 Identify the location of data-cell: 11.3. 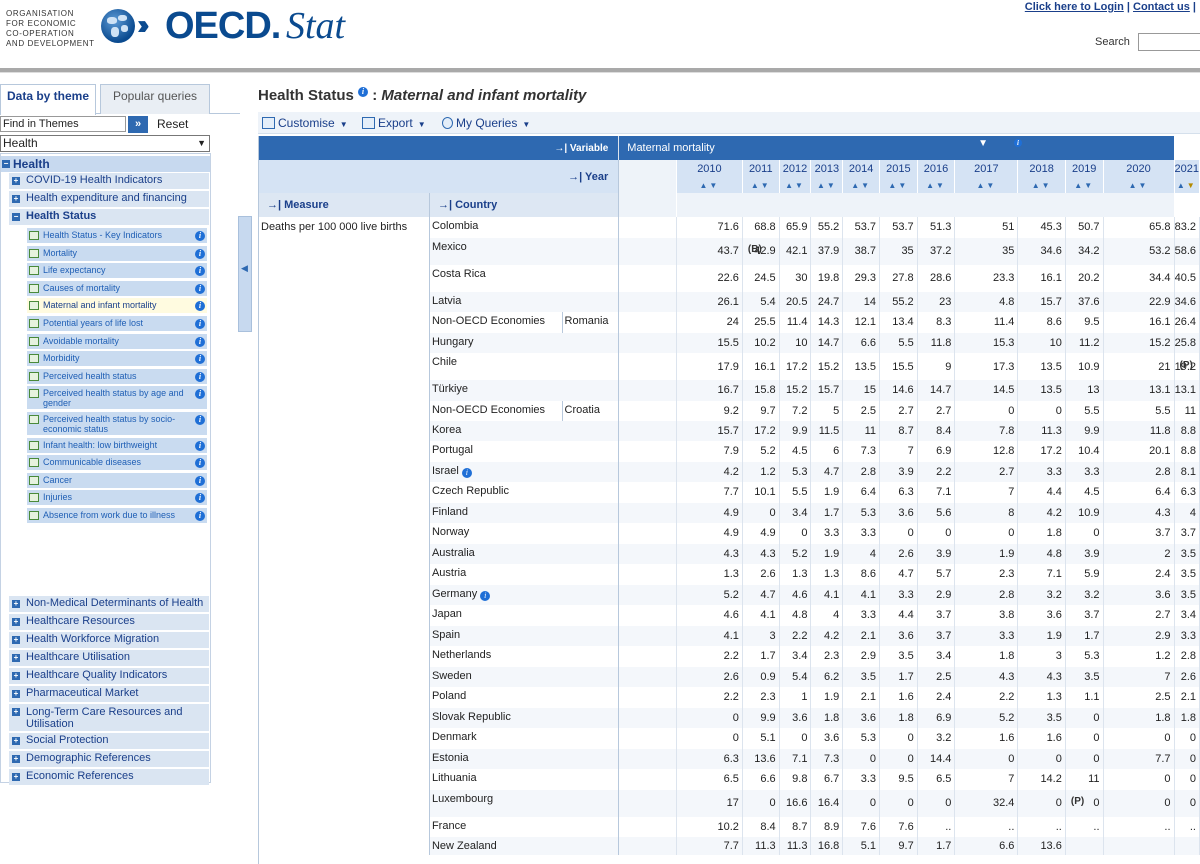
(795, 845).